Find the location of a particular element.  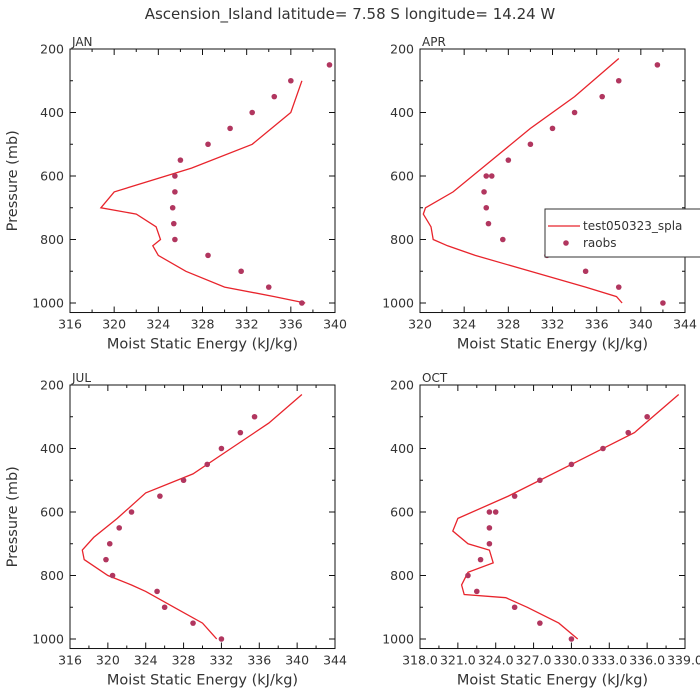

plot-area-jan is located at coordinates (216, 184).